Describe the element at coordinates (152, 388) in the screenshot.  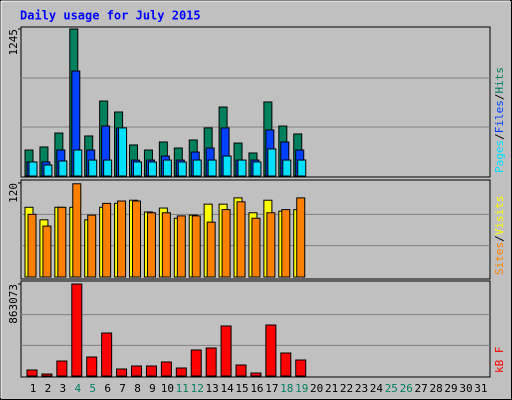
I see `x-tick-label: 9` at that location.